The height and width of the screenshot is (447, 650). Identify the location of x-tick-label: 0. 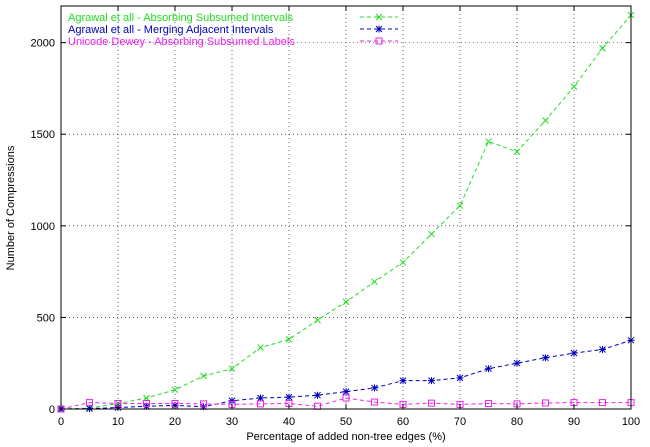
(61, 422).